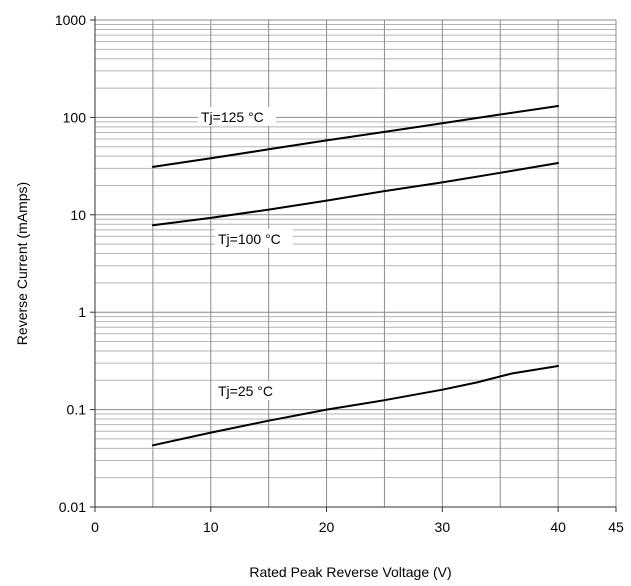 The height and width of the screenshot is (586, 631). What do you see at coordinates (245, 253) in the screenshot?
I see `labels: Tj=125 °C Tj=100 °C Tj=25 °C` at bounding box center [245, 253].